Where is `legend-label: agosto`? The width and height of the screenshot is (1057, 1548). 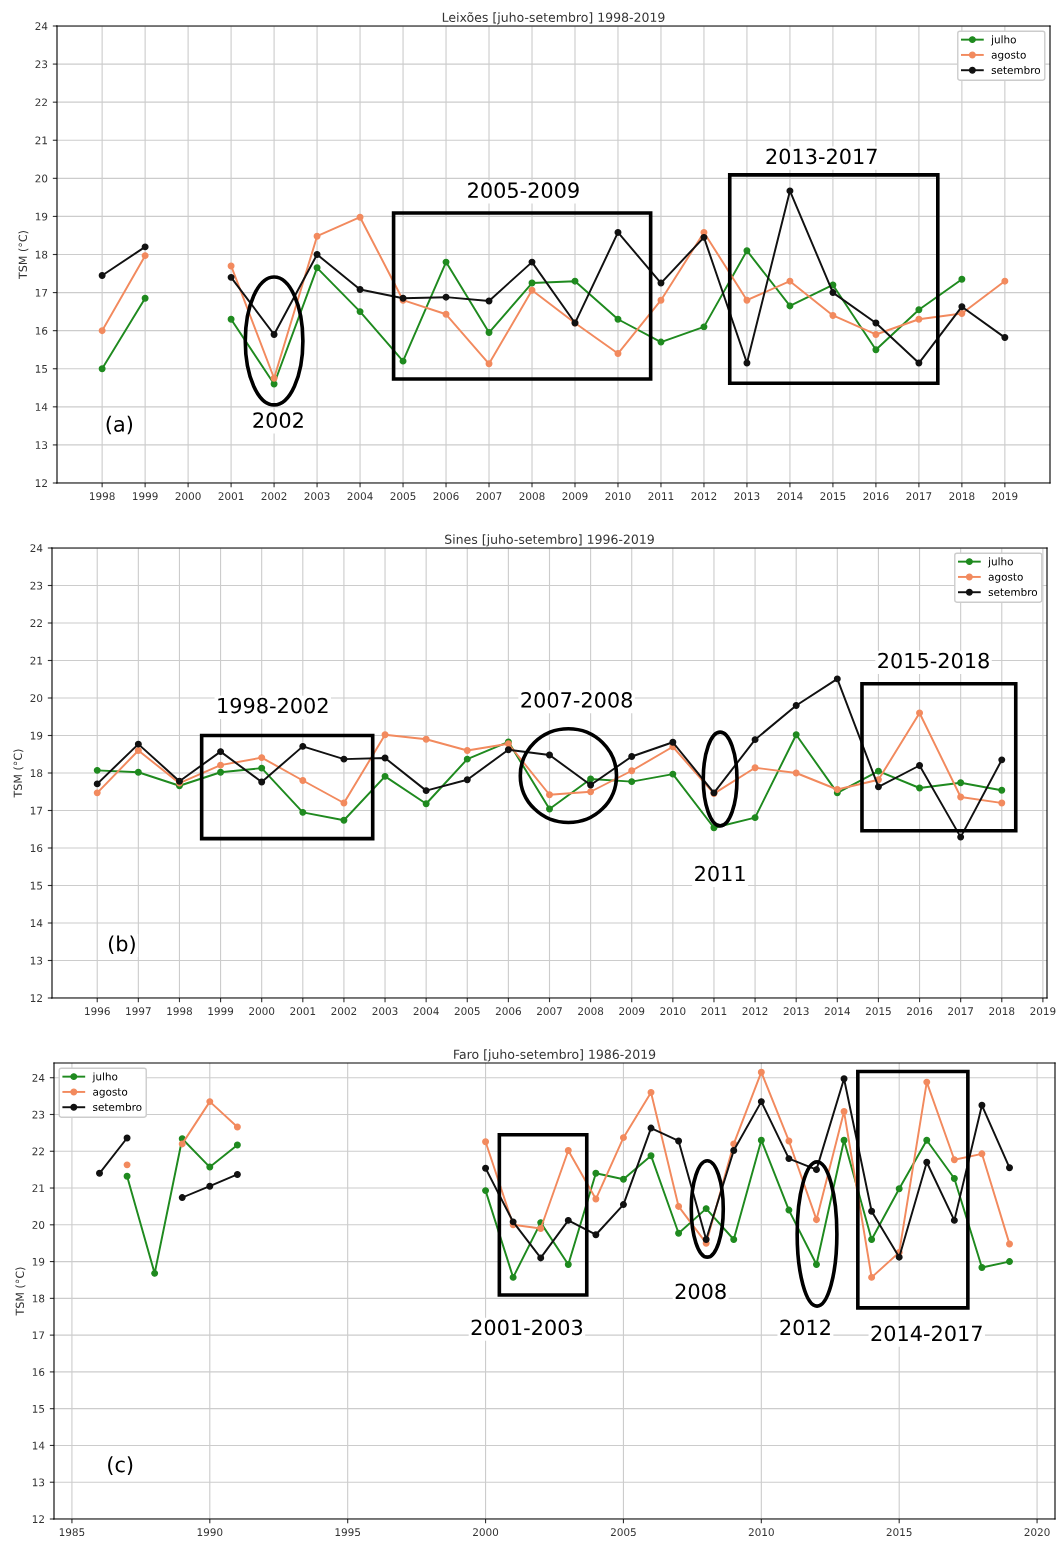 legend-label: agosto is located at coordinates (110, 1093).